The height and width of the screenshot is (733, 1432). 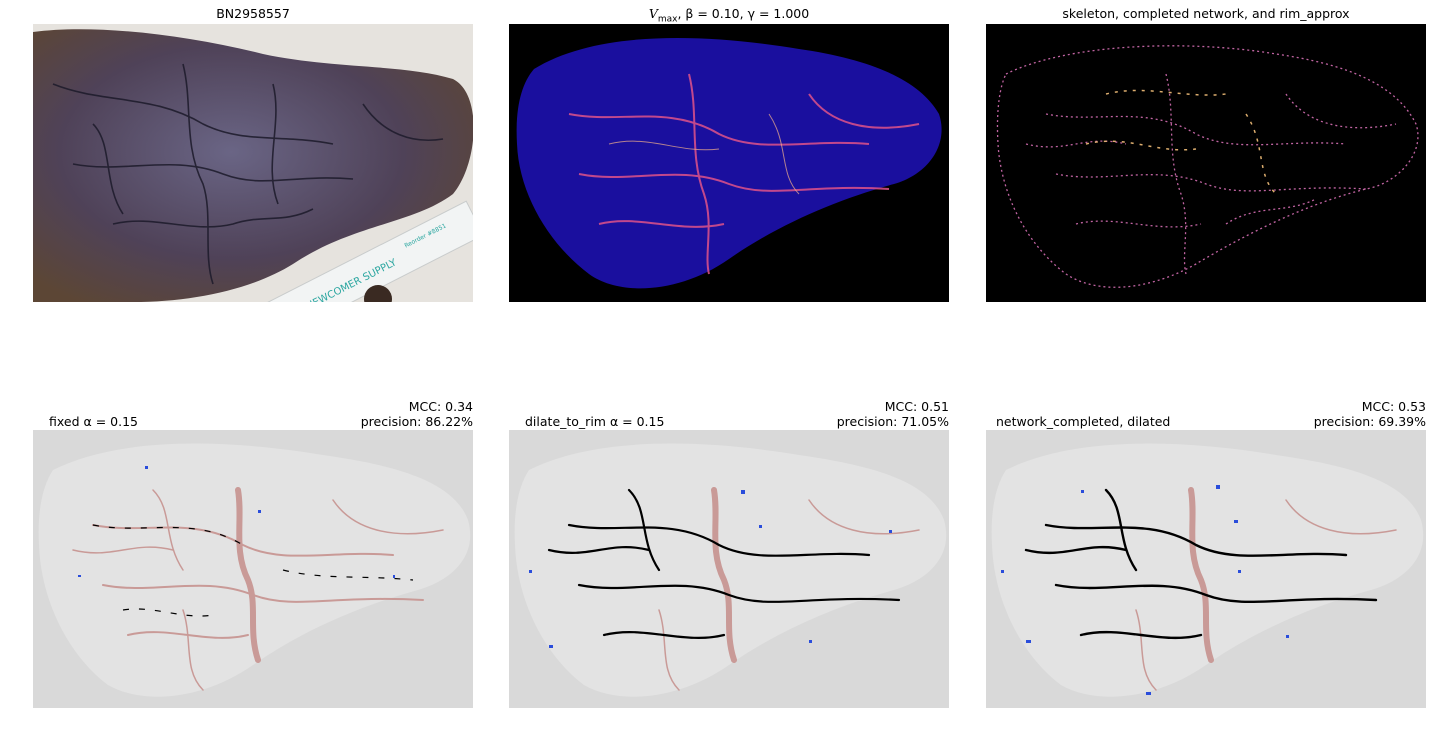 I want to click on panel4-mcc: MCC: 0.34, so click(x=440, y=406).